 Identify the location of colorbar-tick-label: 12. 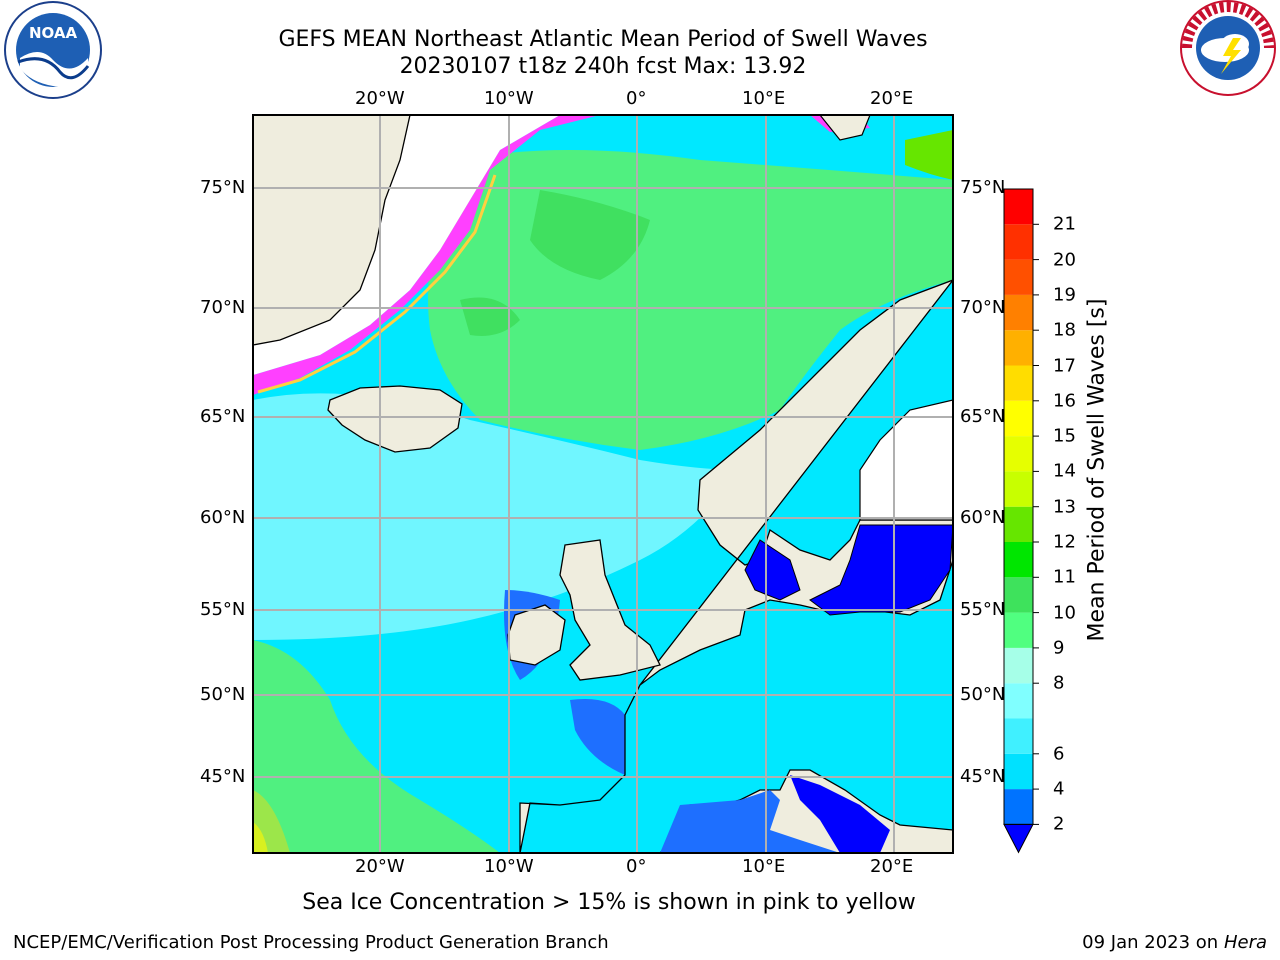
(1064, 542).